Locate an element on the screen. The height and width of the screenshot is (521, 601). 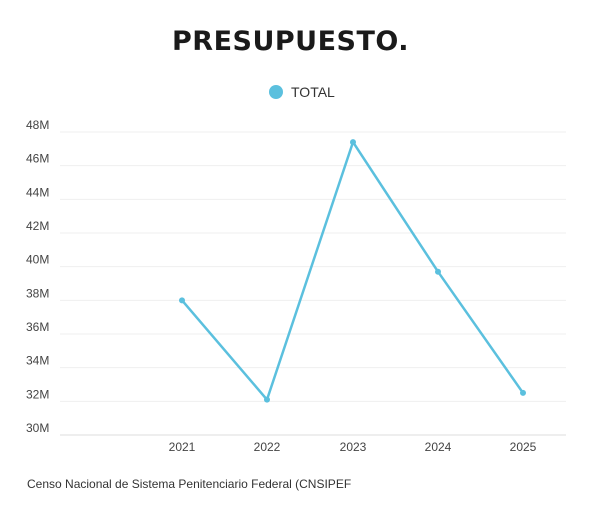
y-axis-ticks: 30M 32M 34M 36M 38M 40M 42M 44M 46M 48M is located at coordinates (37, 276).